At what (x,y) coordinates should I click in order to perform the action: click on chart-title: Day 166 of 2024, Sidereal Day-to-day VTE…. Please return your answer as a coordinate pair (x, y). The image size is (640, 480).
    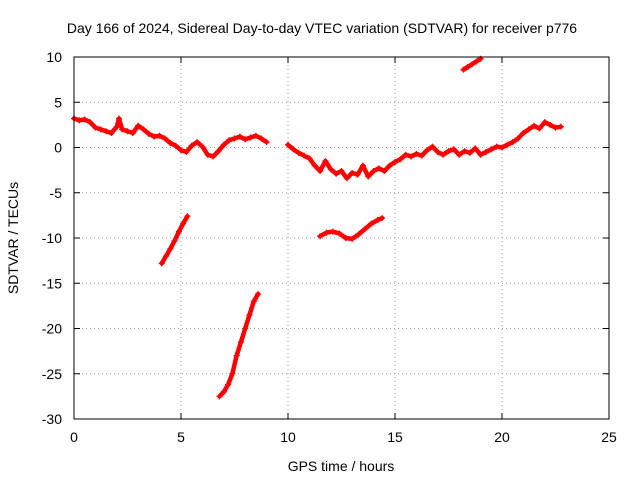
    Looking at the image, I should click on (322, 28).